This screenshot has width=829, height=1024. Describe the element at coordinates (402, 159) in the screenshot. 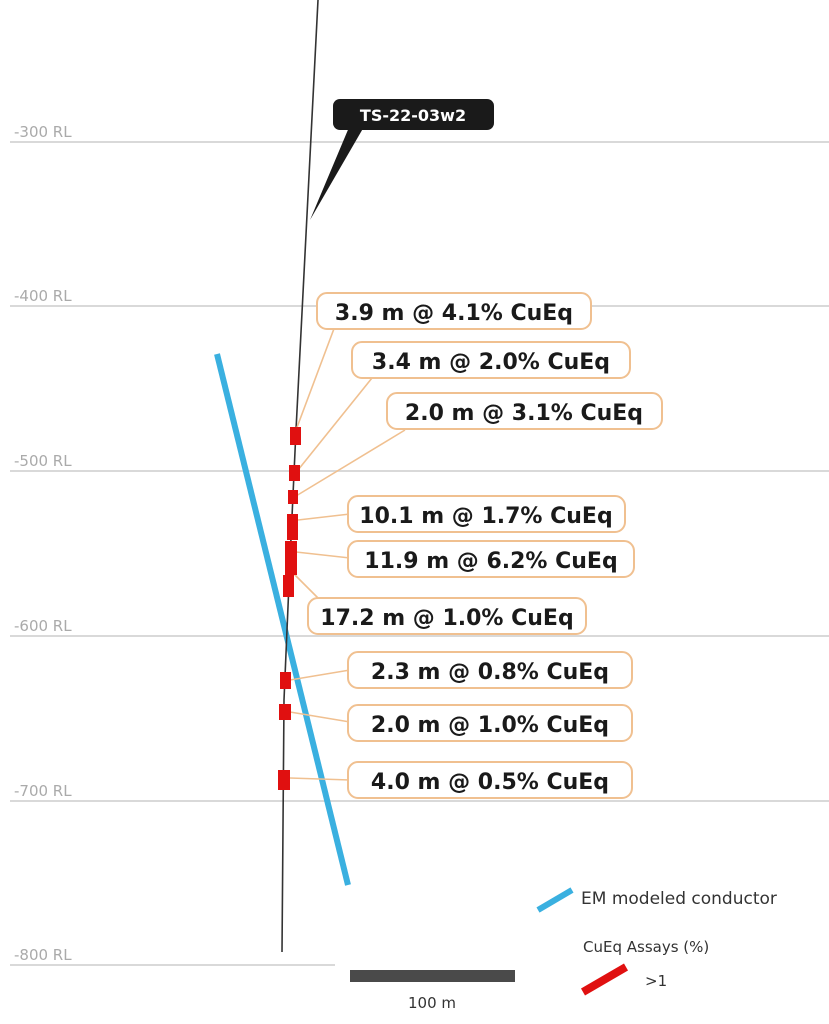

I see `drillhole-label-callout: TS-22-03w2` at that location.